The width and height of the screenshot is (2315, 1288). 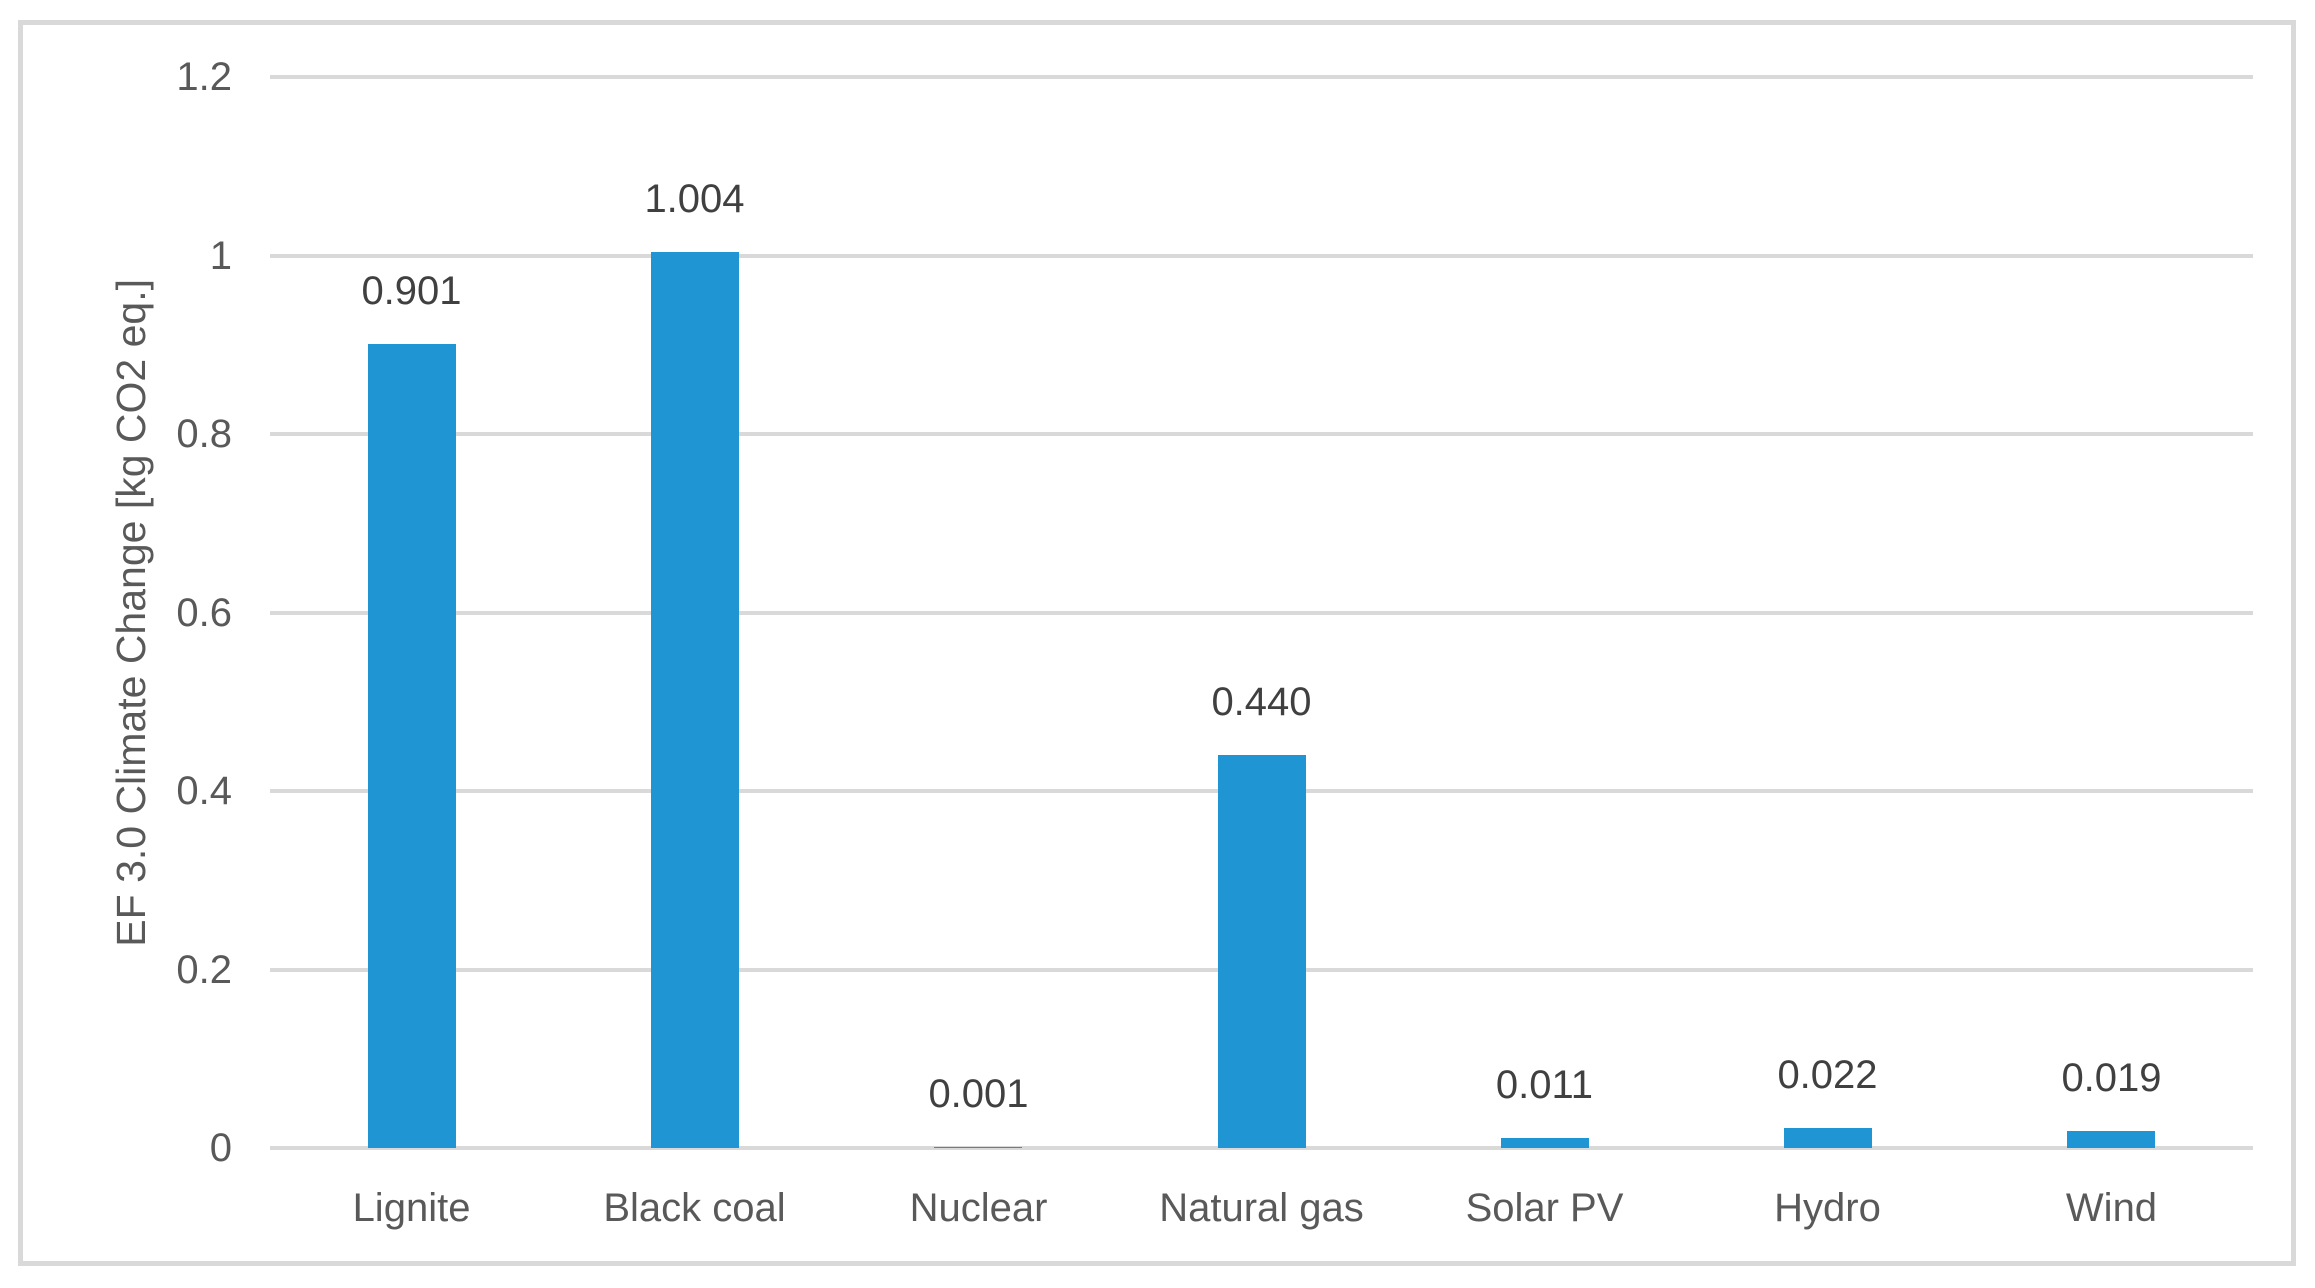 What do you see at coordinates (1827, 1075) in the screenshot?
I see `data-label-hydro: 0.022` at bounding box center [1827, 1075].